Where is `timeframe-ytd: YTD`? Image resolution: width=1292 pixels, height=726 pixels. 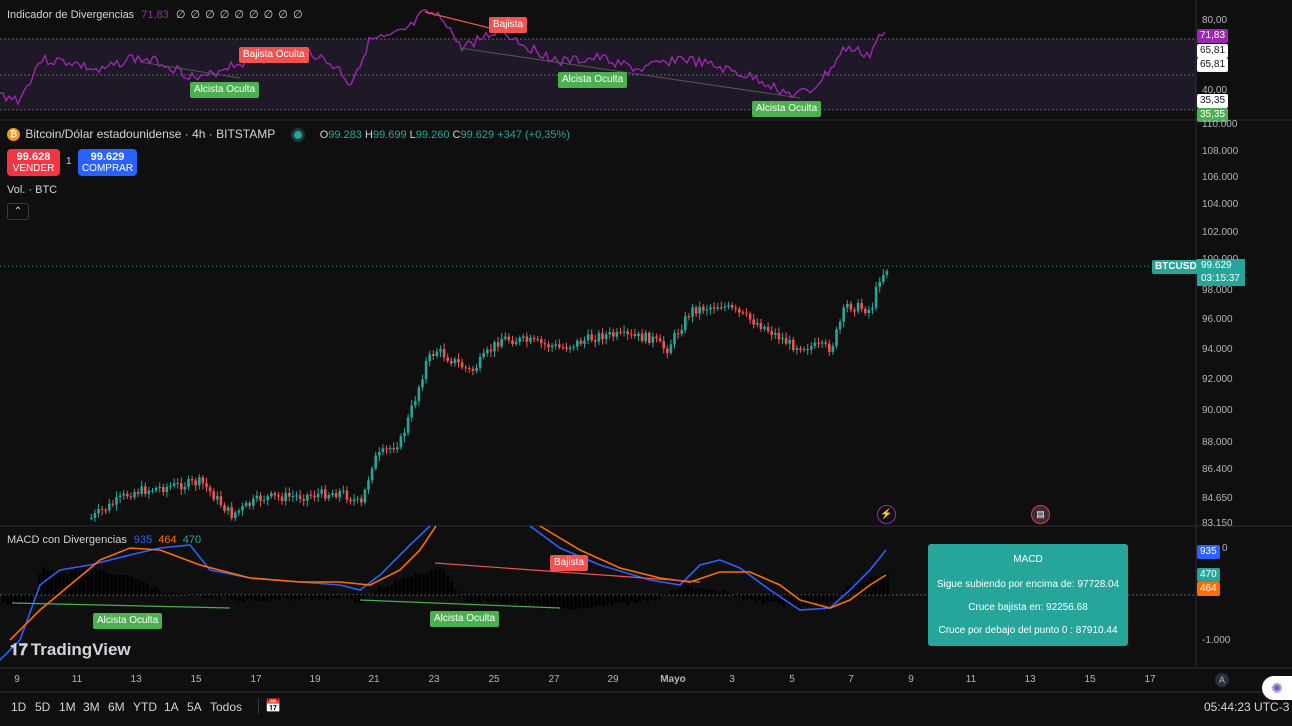 timeframe-ytd: YTD is located at coordinates (145, 707).